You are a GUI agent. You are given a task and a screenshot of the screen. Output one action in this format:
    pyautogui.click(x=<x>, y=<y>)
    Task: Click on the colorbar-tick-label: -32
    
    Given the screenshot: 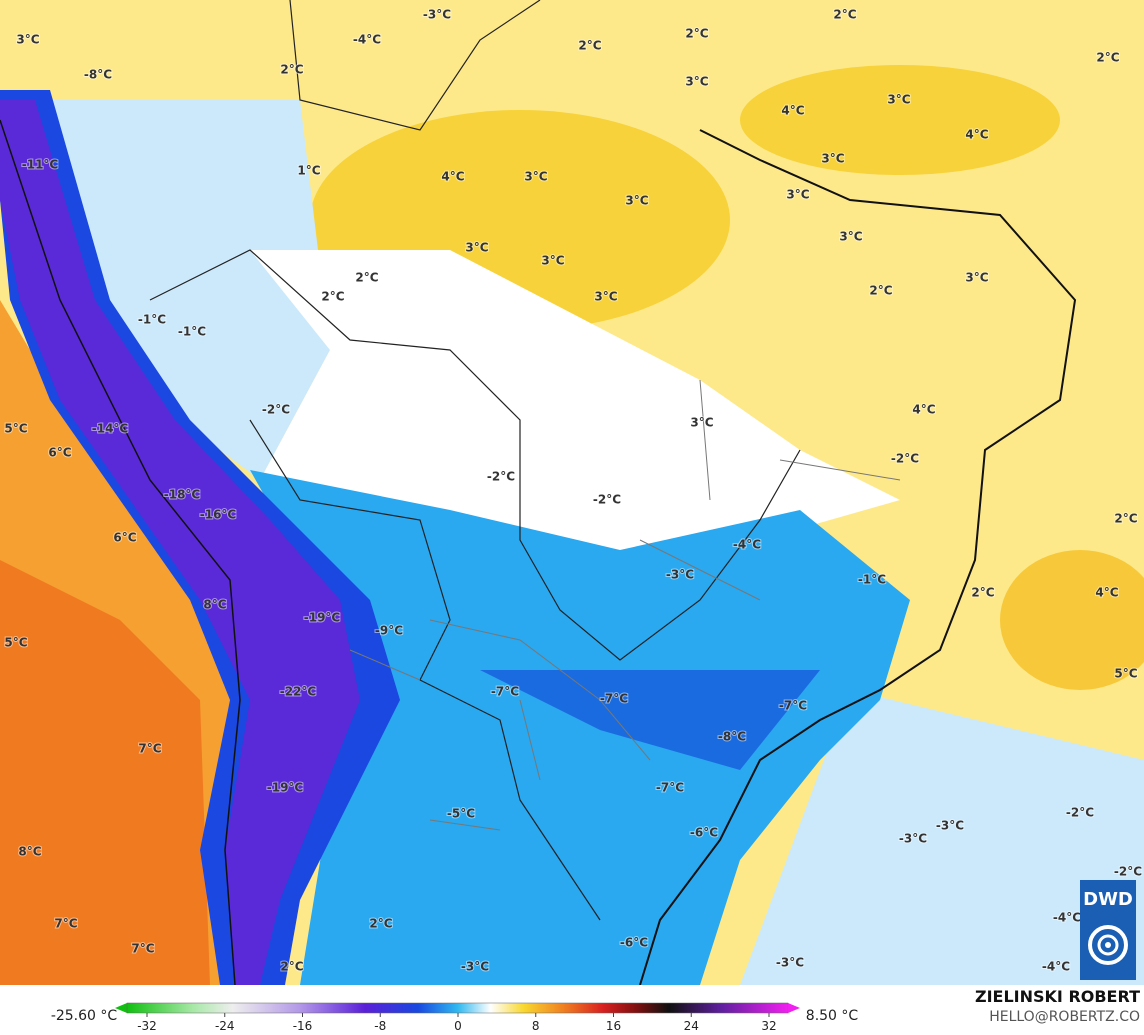 What is the action you would take?
    pyautogui.click(x=147, y=1026)
    